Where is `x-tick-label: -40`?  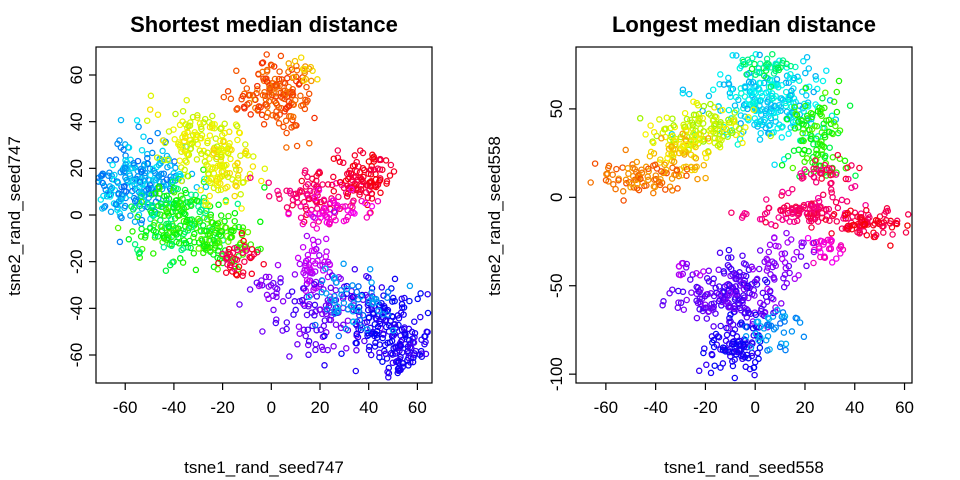
x-tick-label: -40 is located at coordinates (655, 407).